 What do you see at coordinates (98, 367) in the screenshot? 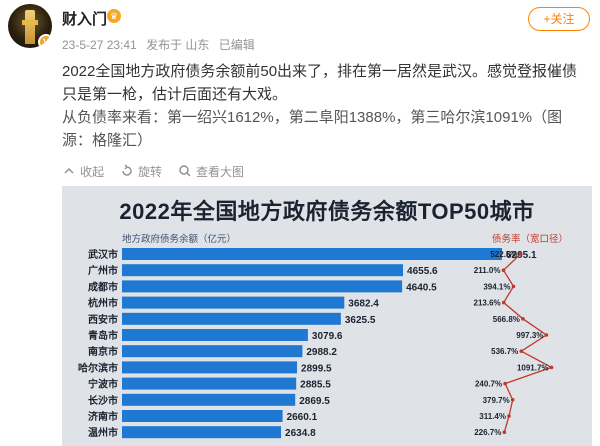
I see `city-label: 哈尔滨市` at bounding box center [98, 367].